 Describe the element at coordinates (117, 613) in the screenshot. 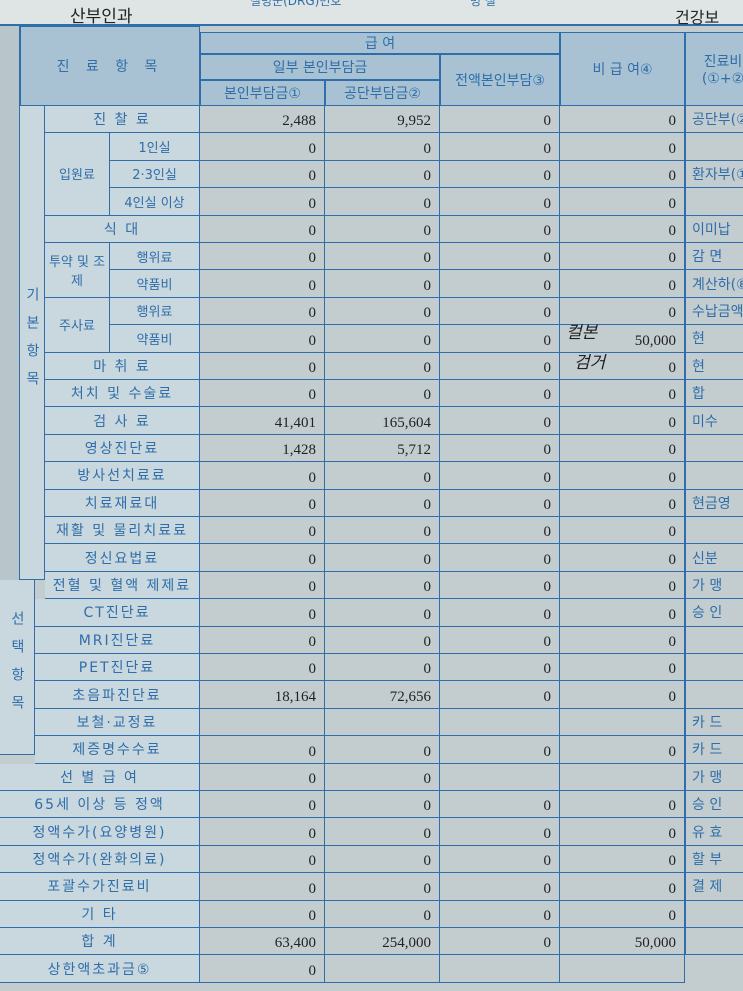

I see `row-label: CT진단료` at that location.